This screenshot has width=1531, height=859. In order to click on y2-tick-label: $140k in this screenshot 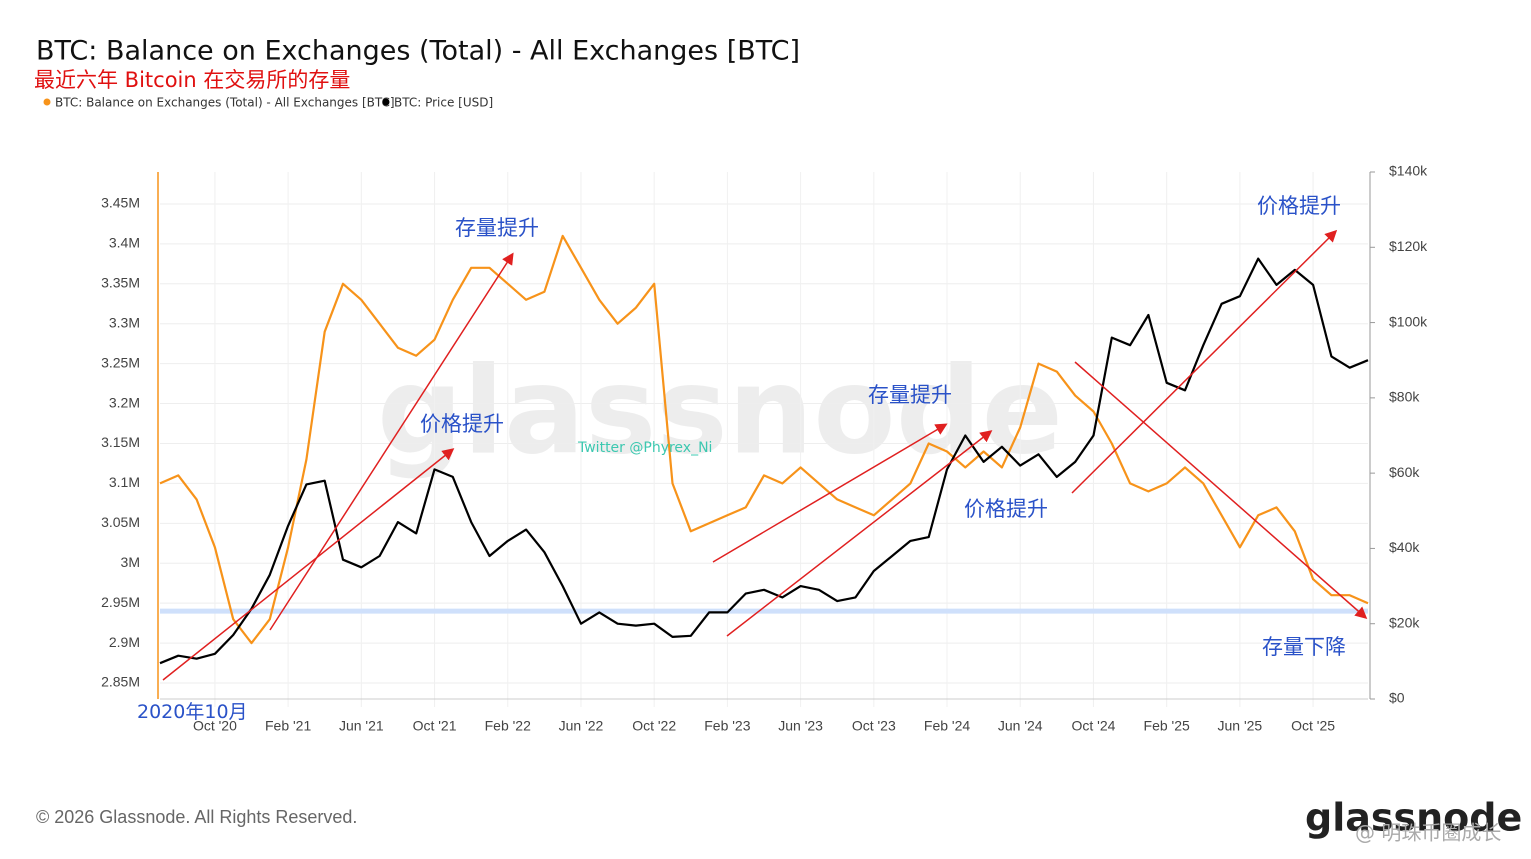, I will do `click(1408, 171)`.